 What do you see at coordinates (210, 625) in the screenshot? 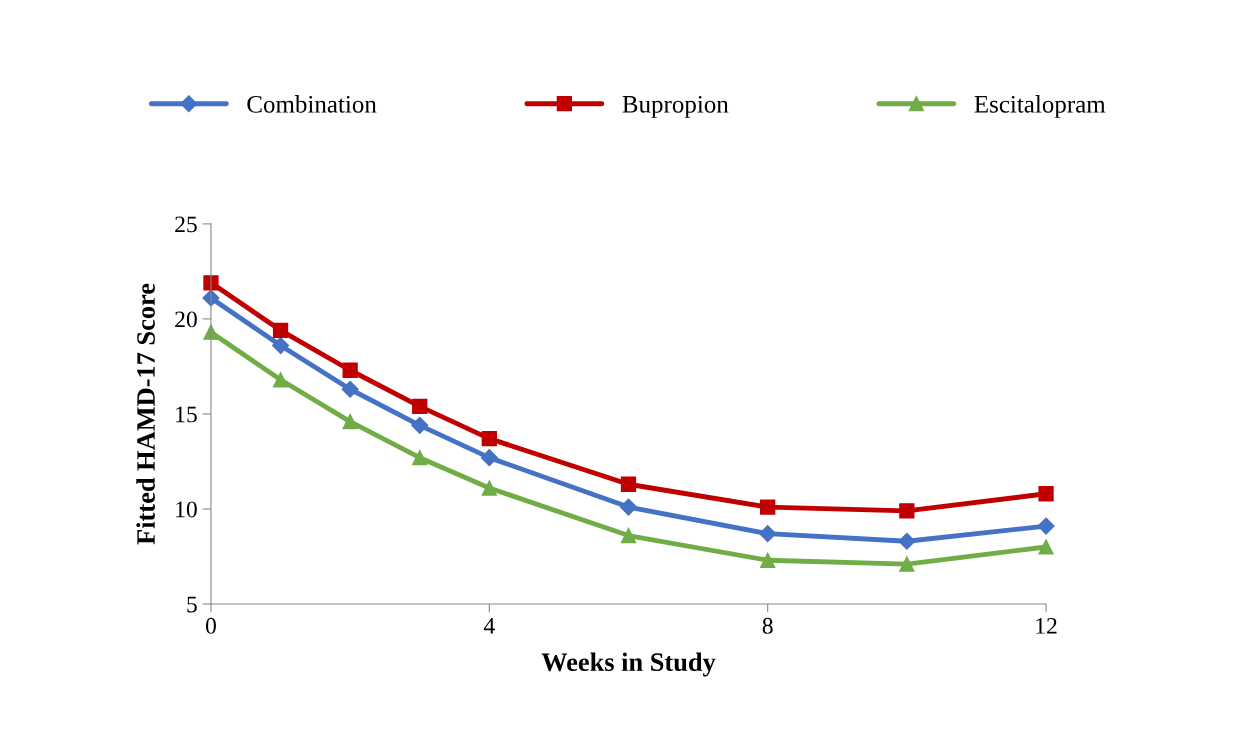
I see `x-tick-label: 0` at bounding box center [210, 625].